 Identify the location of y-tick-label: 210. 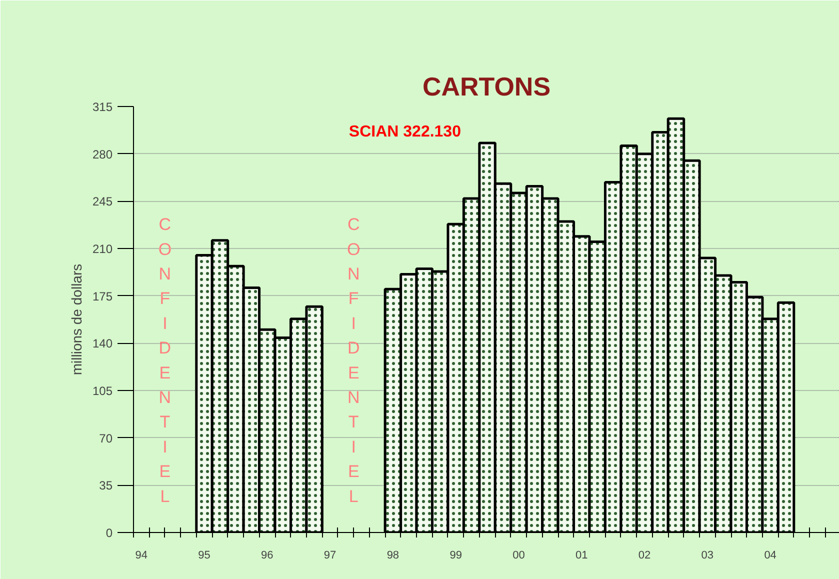
(102, 249).